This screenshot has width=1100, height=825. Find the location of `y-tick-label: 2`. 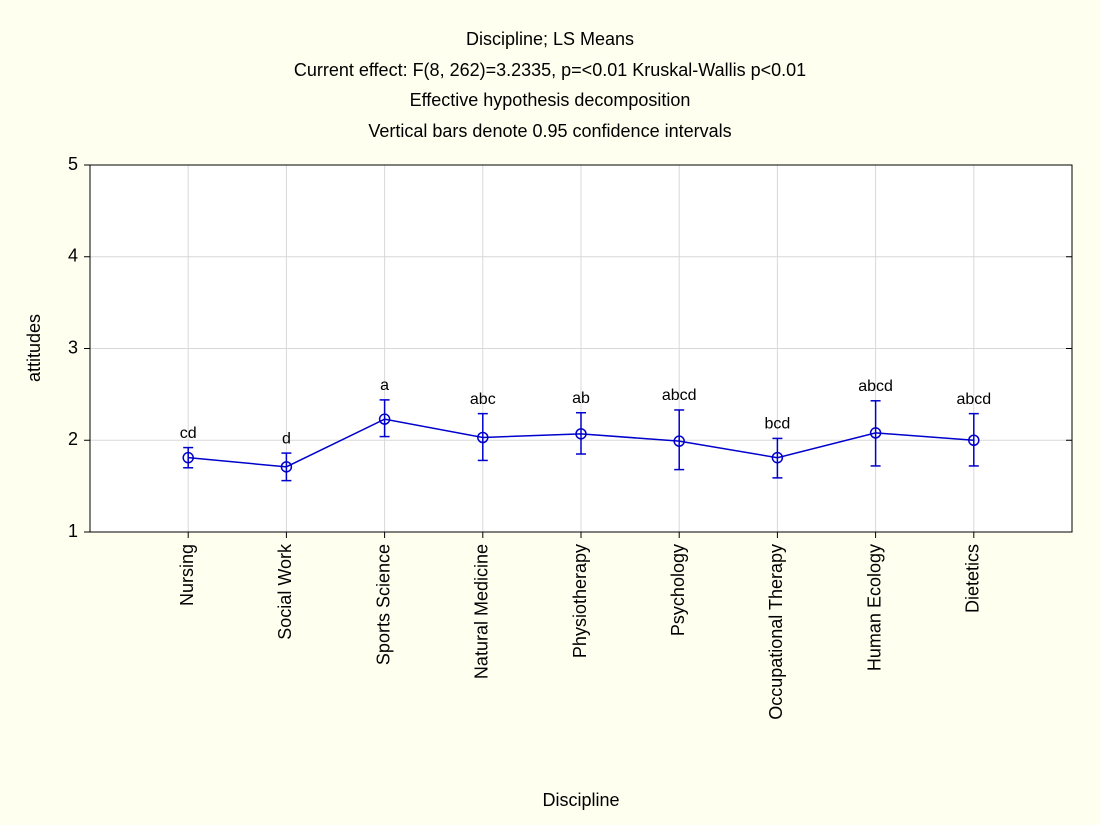

y-tick-label: 2 is located at coordinates (73, 439).